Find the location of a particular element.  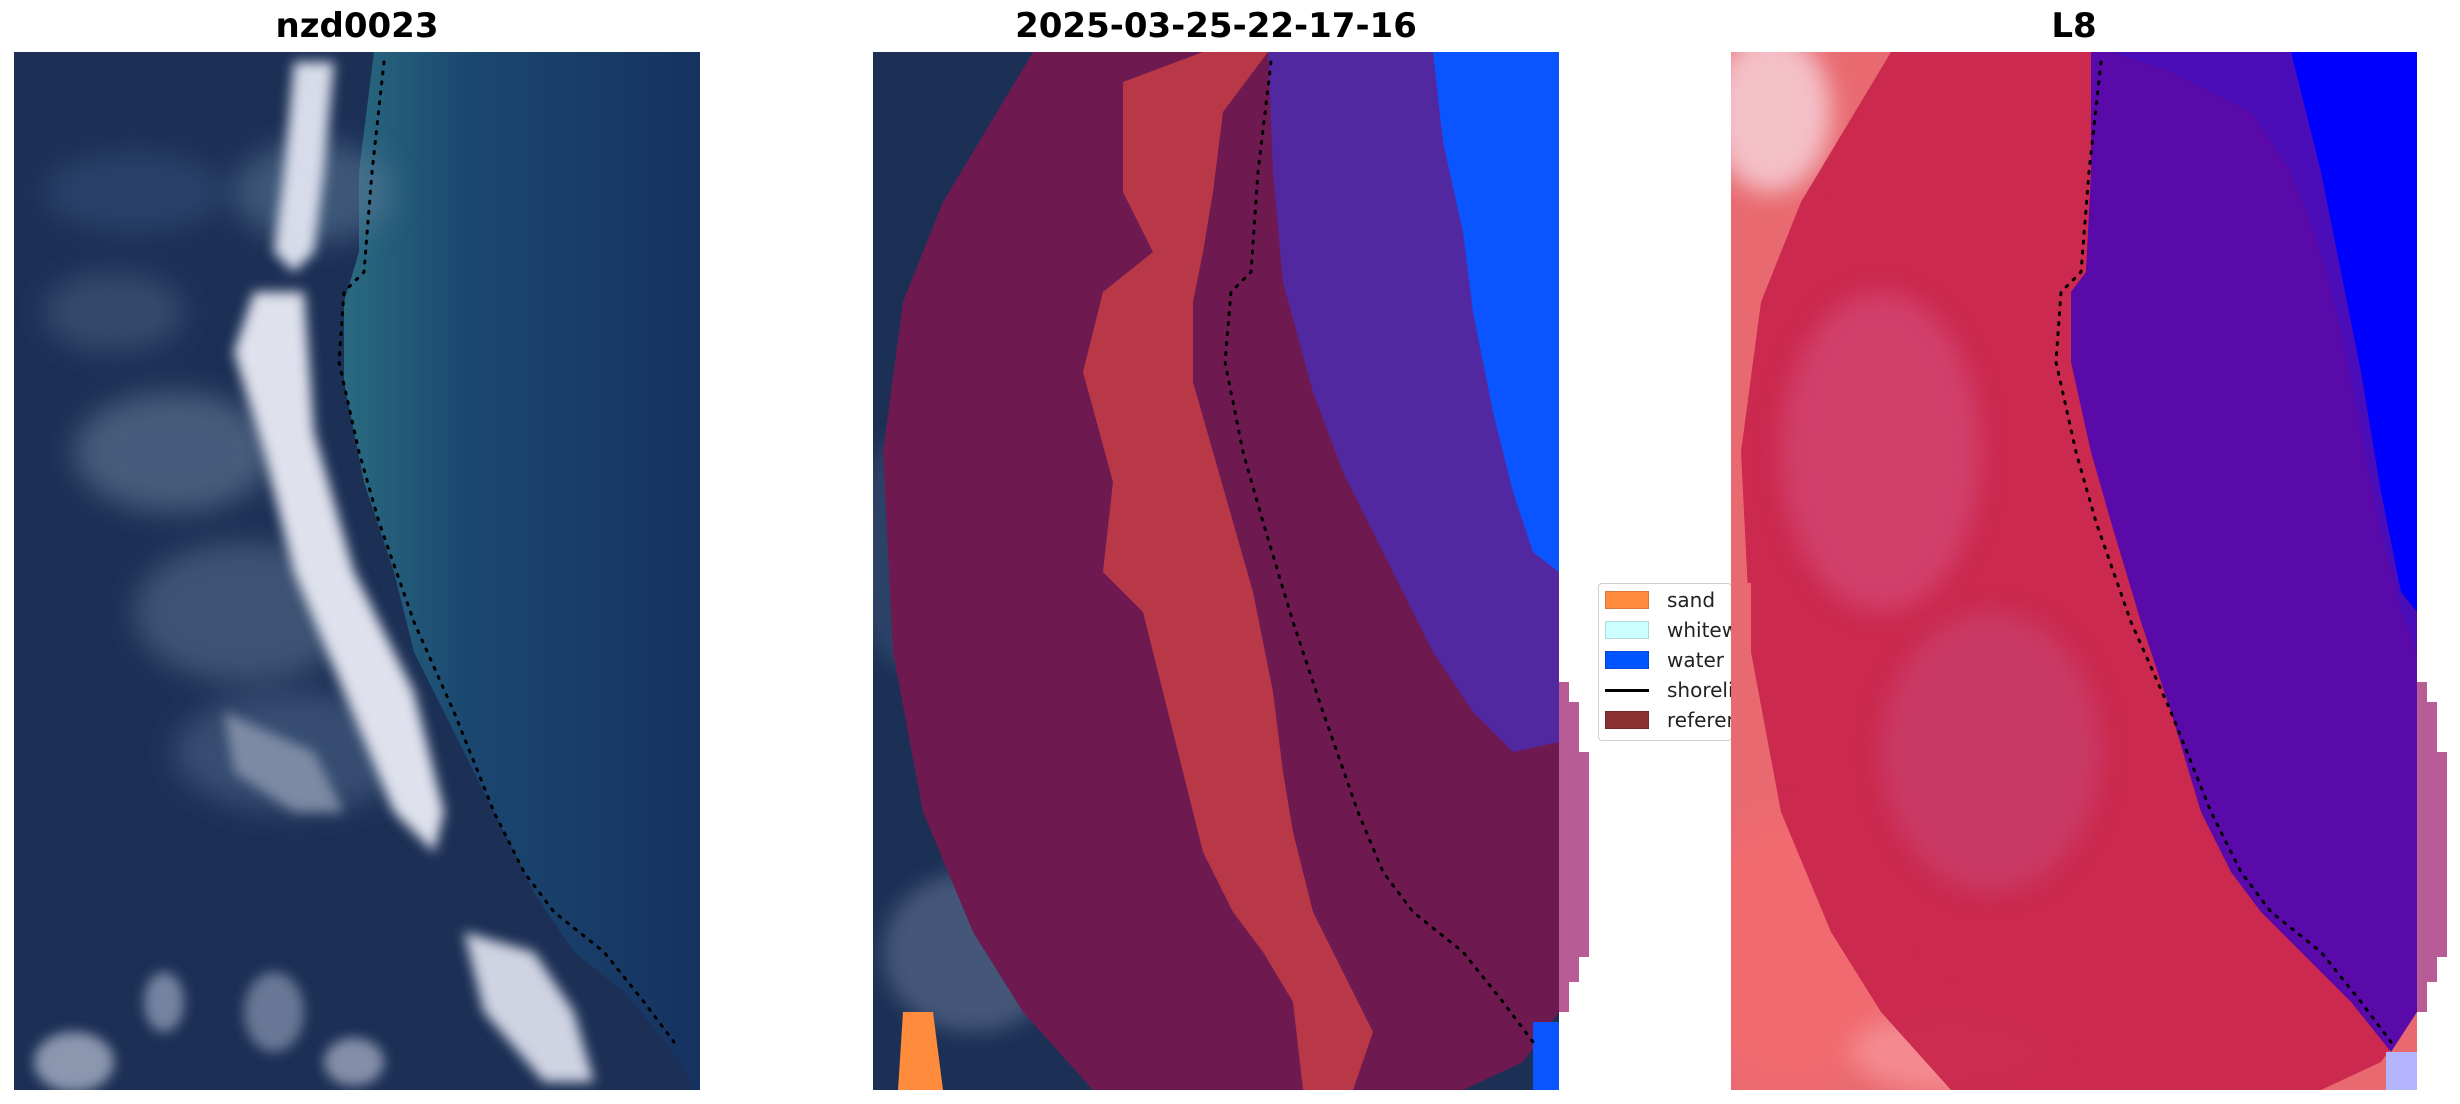

legend-item-reference: reference is located at coordinates (1668, 720).